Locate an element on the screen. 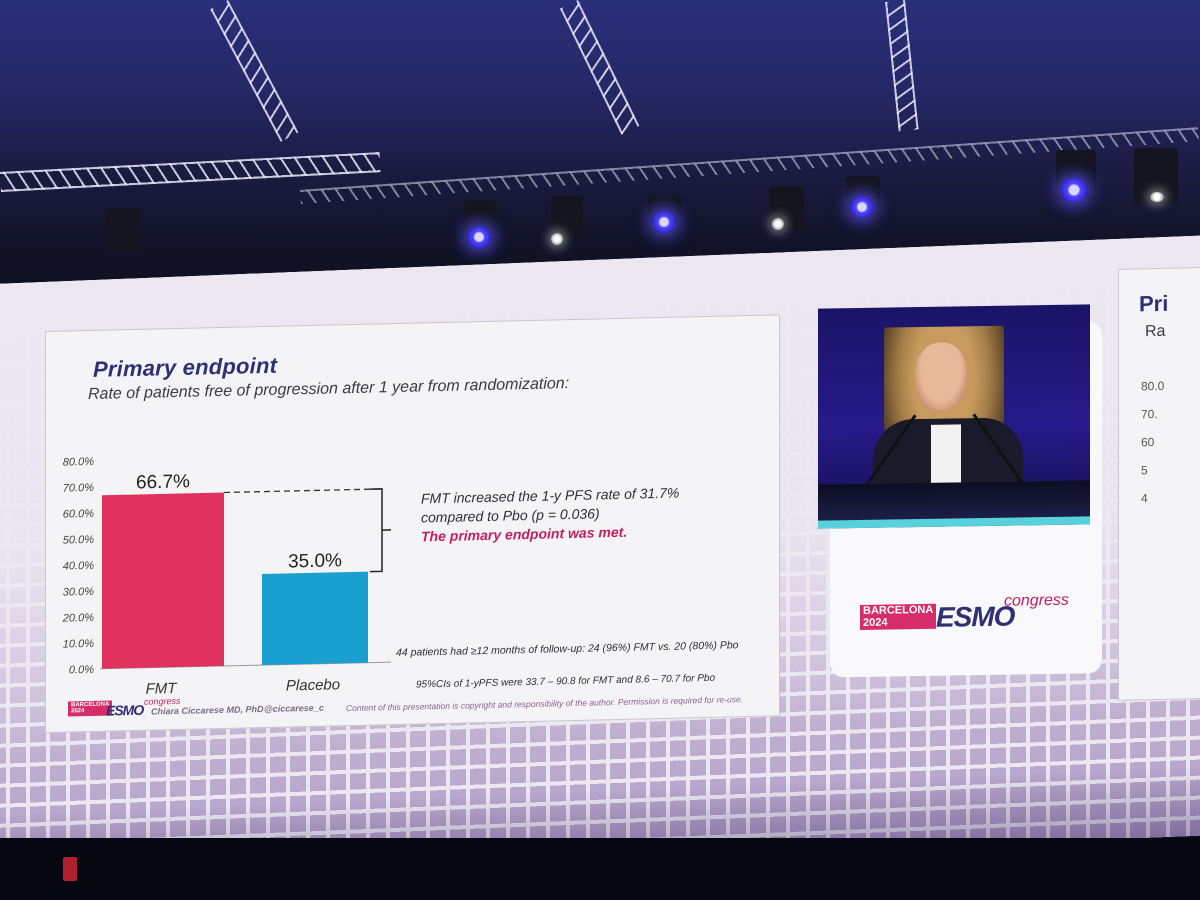  y-tick-label: 80.0% is located at coordinates (78, 462).